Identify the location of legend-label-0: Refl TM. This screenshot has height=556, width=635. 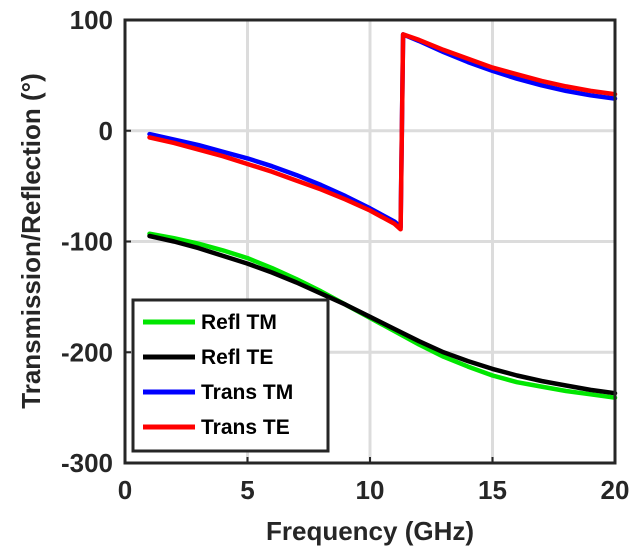
(239, 322).